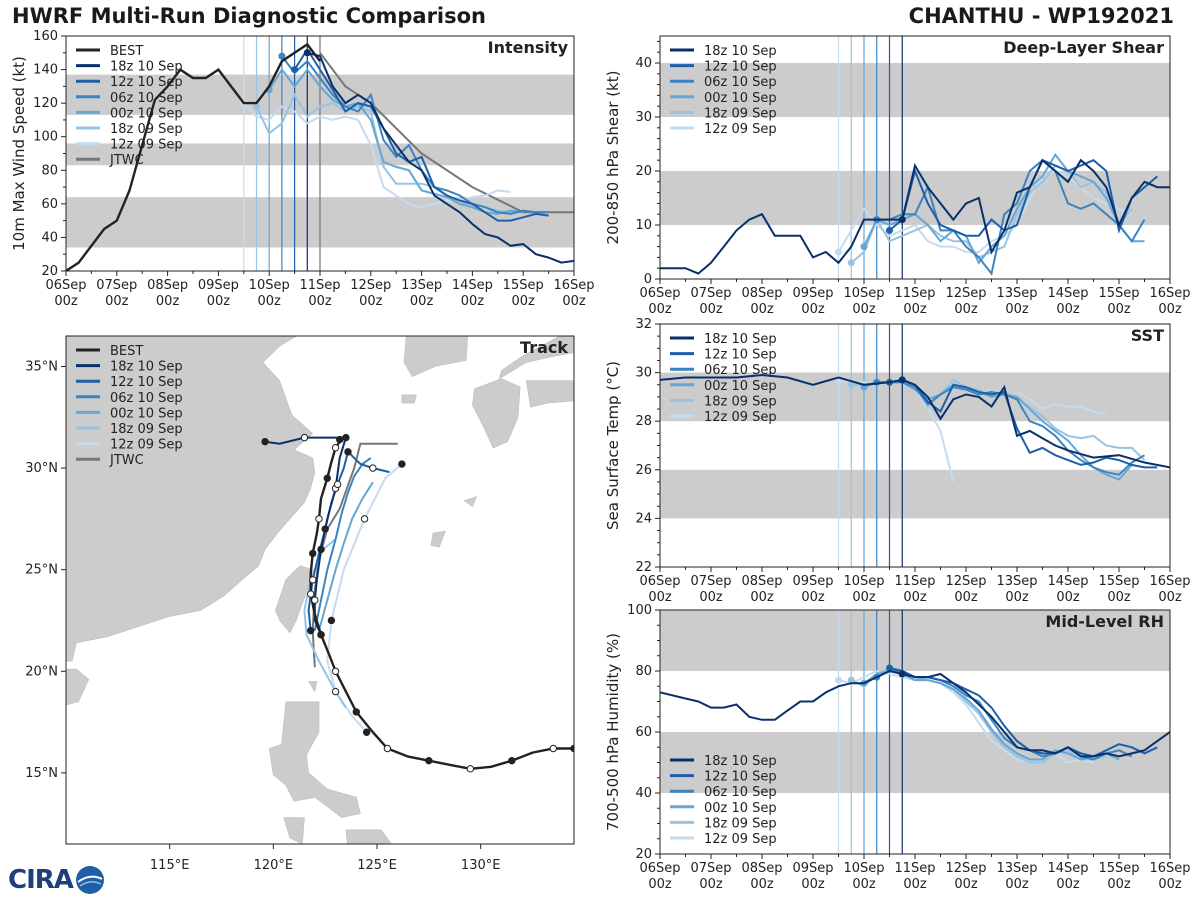  What do you see at coordinates (274, 499) in the screenshot?
I see `land-china-korea` at bounding box center [274, 499].